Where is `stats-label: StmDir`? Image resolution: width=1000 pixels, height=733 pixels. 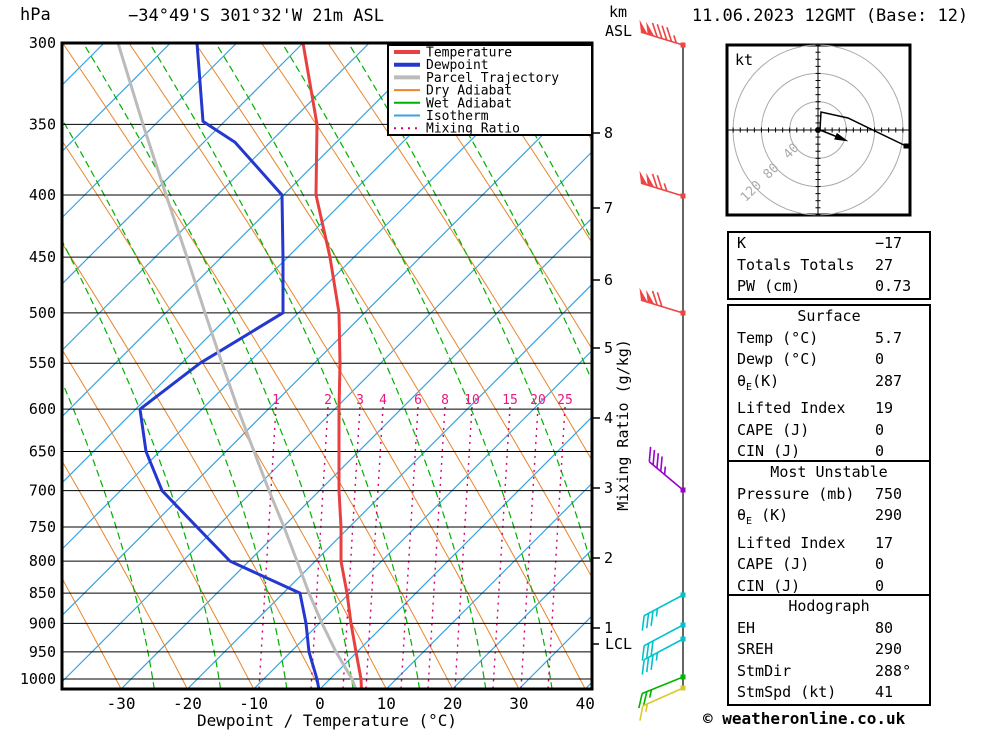
stats-label: StmDir is located at coordinates (764, 670).